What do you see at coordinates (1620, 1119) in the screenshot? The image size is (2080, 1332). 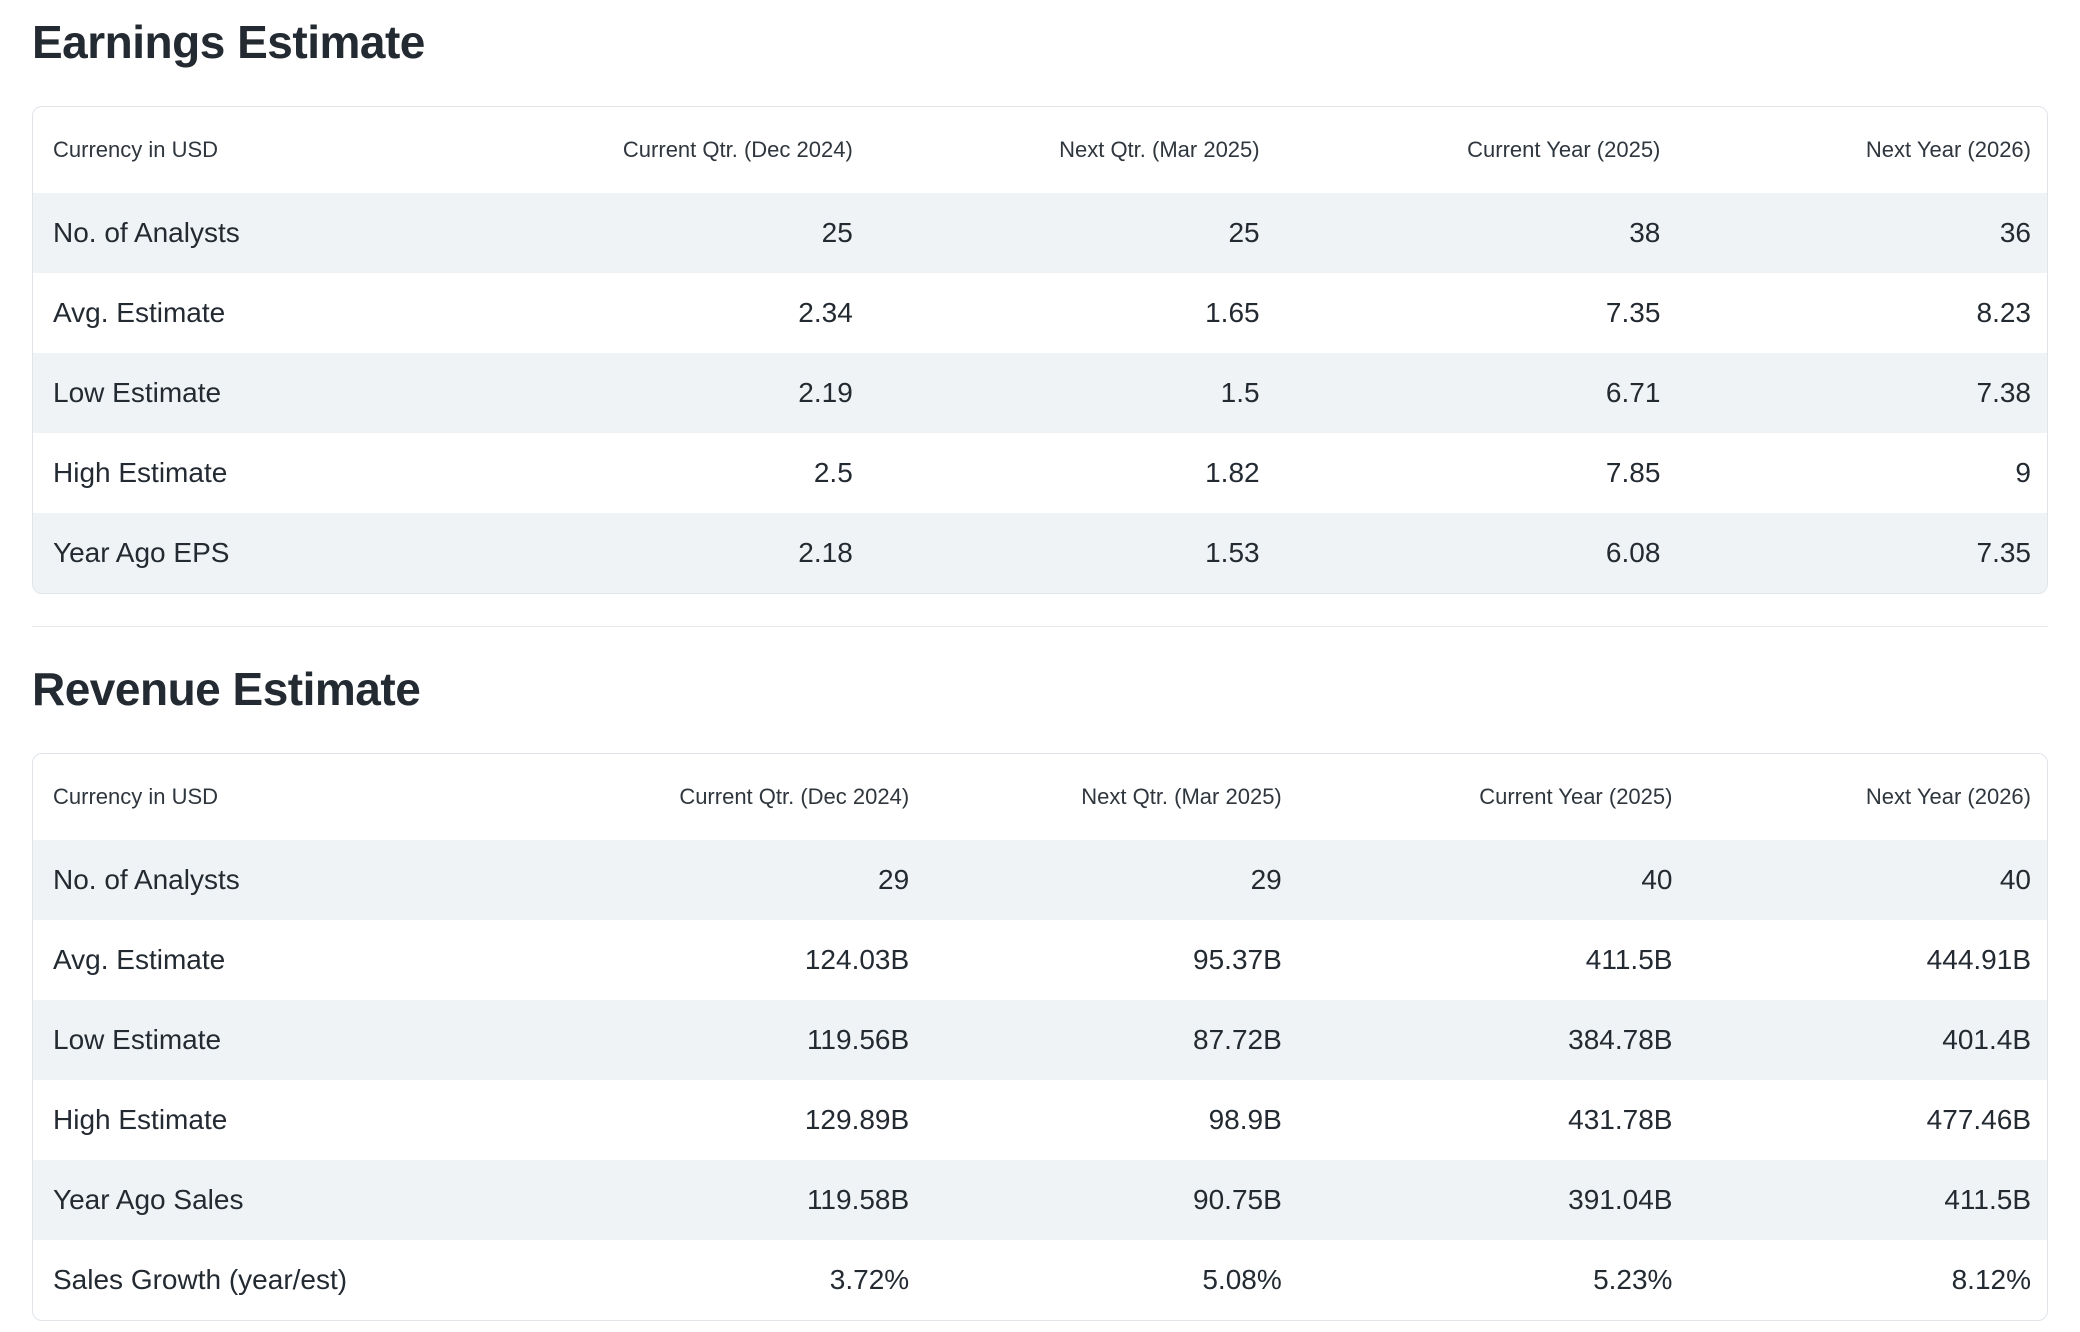 I see `cell-value: 431.78B` at bounding box center [1620, 1119].